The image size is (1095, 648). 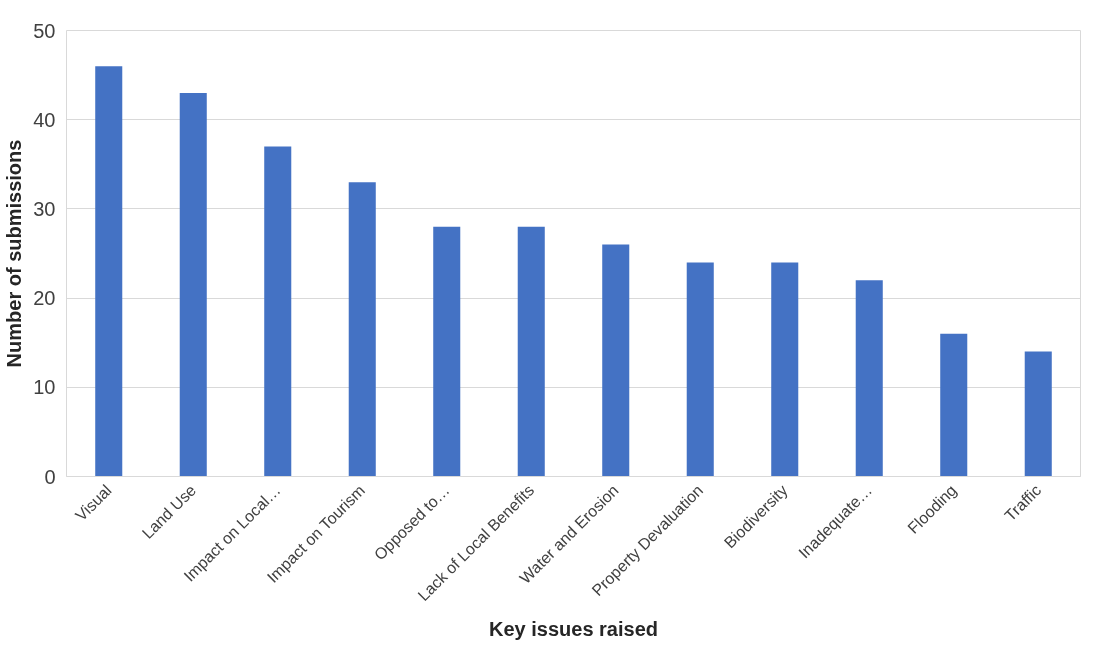 I want to click on y-tick-label: 50, so click(x=44, y=30).